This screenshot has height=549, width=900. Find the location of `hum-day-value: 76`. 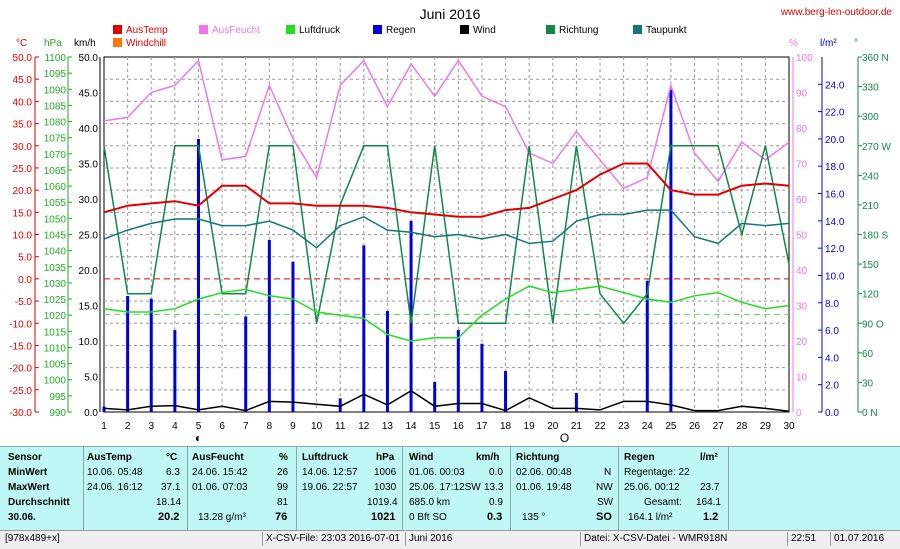

hum-day-value: 76 is located at coordinates (281, 517).